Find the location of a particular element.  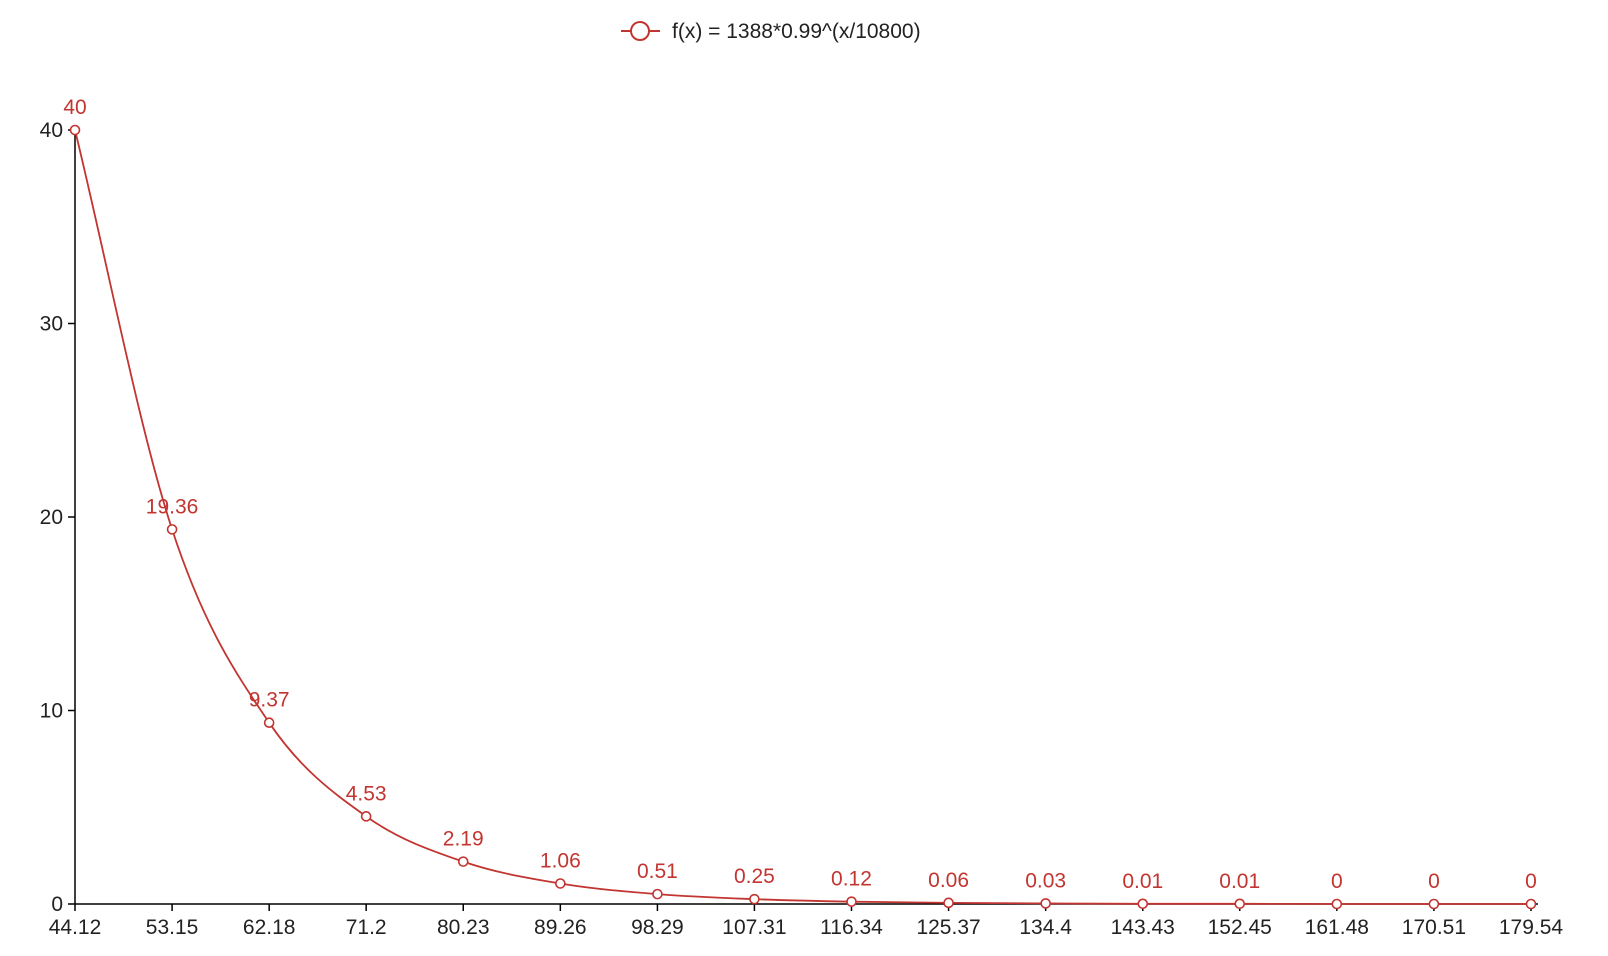

x-tick-label: 152.45 is located at coordinates (1240, 927).